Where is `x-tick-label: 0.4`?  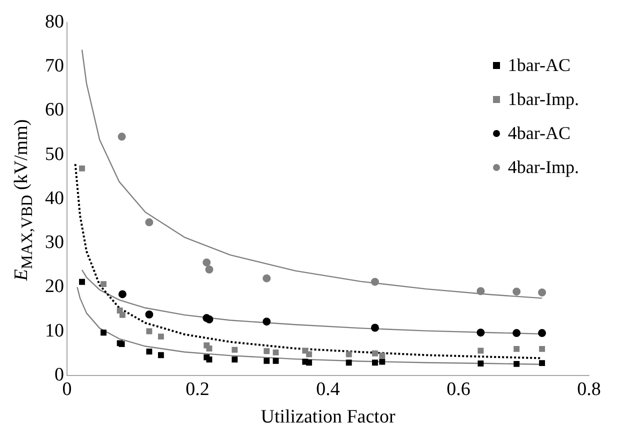 x-tick-label: 0.4 is located at coordinates (328, 389).